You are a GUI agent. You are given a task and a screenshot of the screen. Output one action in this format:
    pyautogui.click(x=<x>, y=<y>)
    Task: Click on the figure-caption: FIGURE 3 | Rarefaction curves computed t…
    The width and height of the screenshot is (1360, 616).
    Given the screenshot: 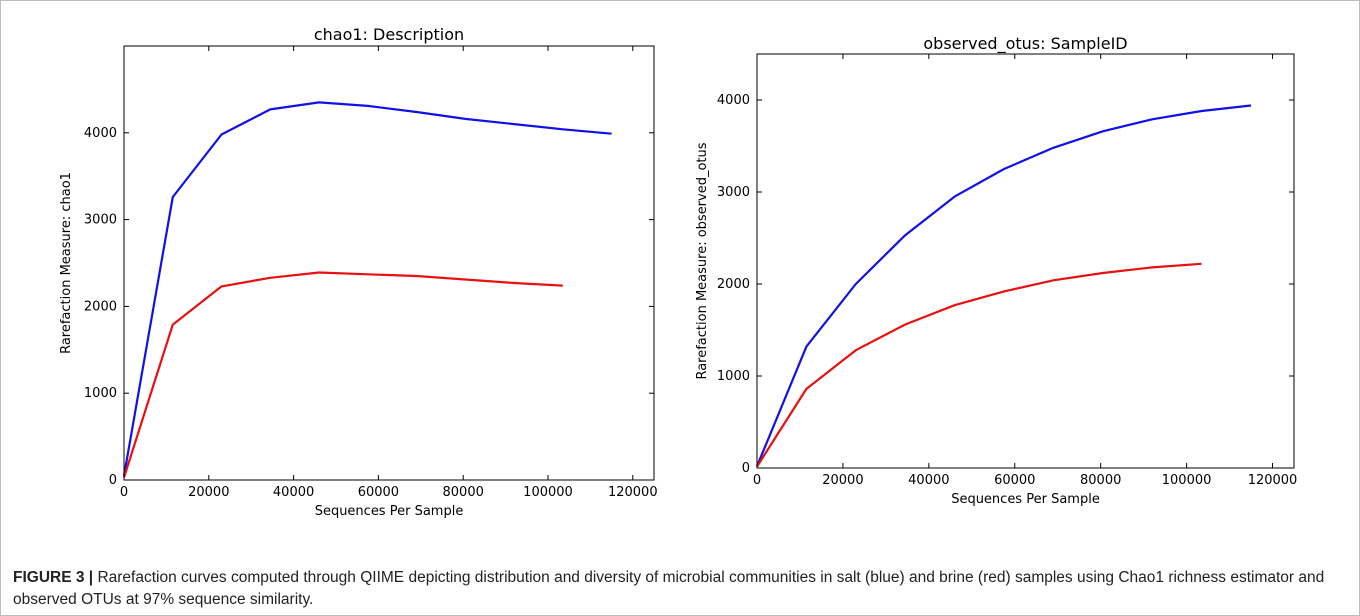 What is the action you would take?
    pyautogui.click(x=680, y=589)
    